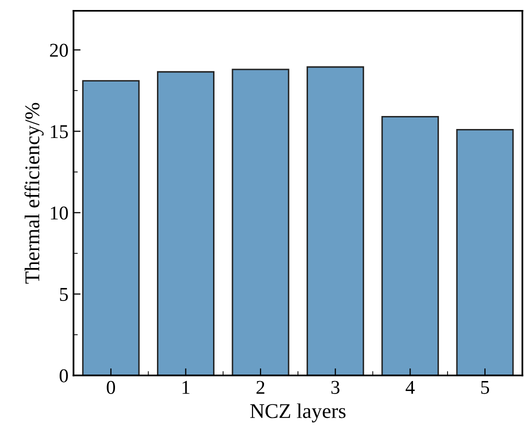 This screenshot has height=434, width=525. What do you see at coordinates (186, 387) in the screenshot?
I see `x-tick-label: 1` at bounding box center [186, 387].